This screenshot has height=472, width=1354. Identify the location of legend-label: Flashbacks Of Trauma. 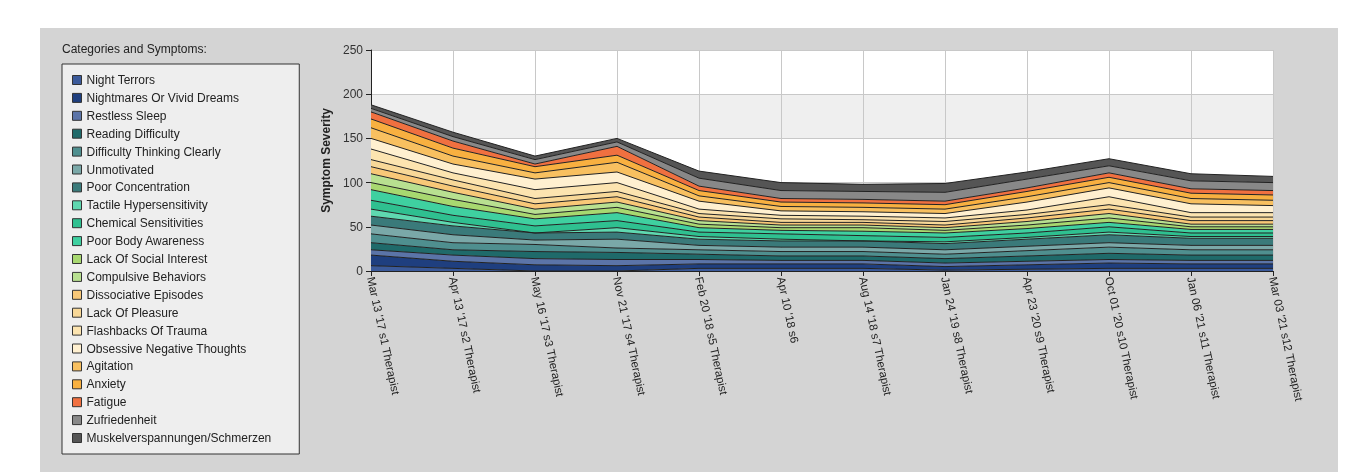
(147, 330).